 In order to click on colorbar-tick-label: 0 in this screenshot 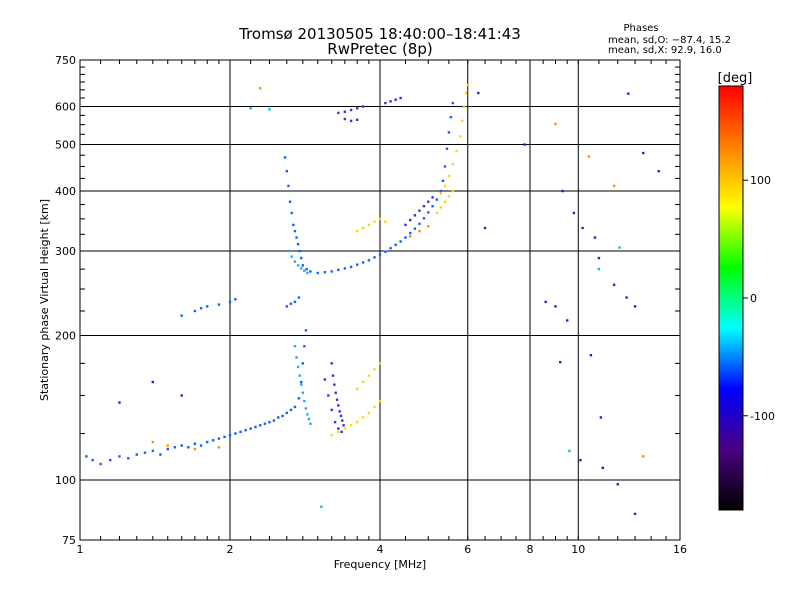, I will do `click(753, 298)`.